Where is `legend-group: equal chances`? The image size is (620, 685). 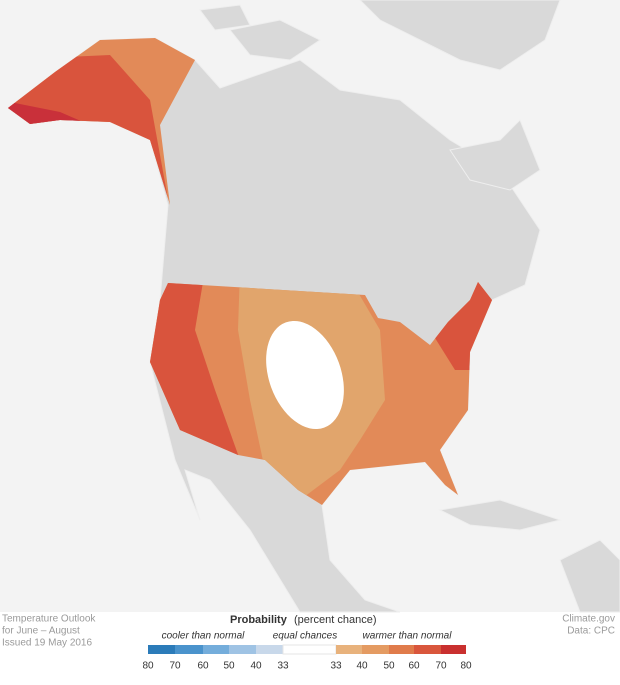
legend-group: equal chances is located at coordinates (305, 636).